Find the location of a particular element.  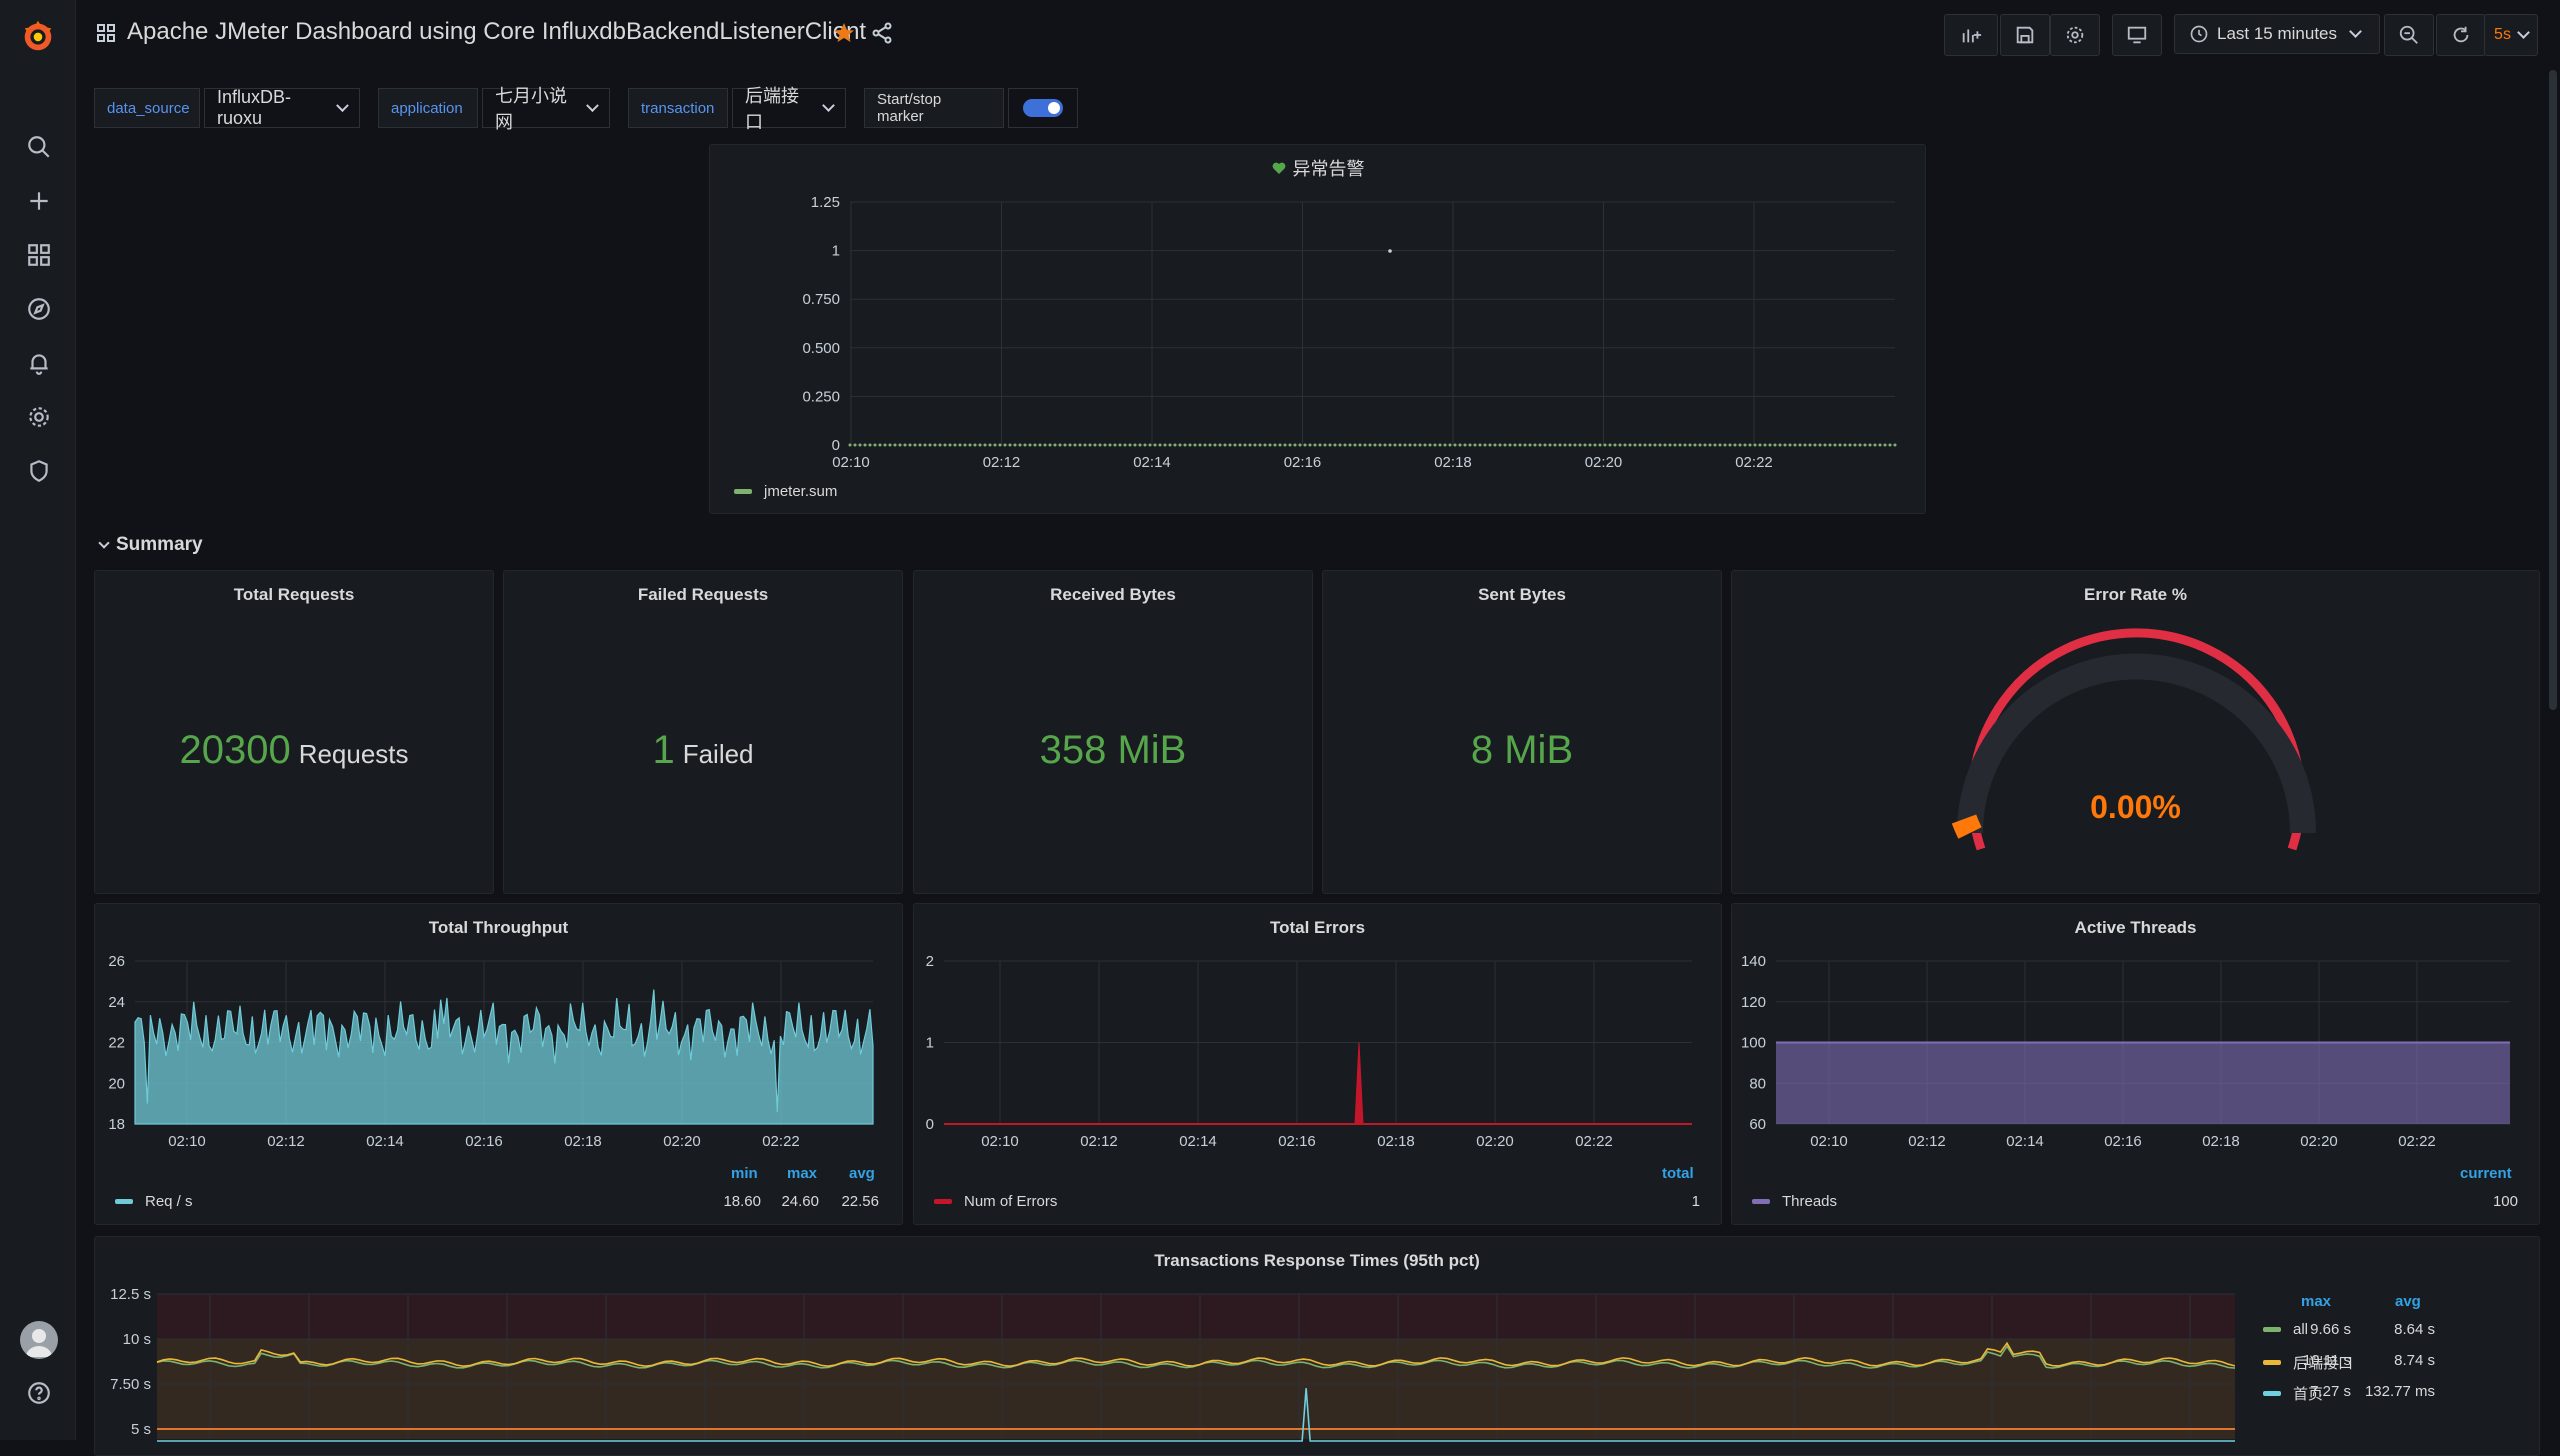

threads-legend: Threads is located at coordinates (1794, 1201).